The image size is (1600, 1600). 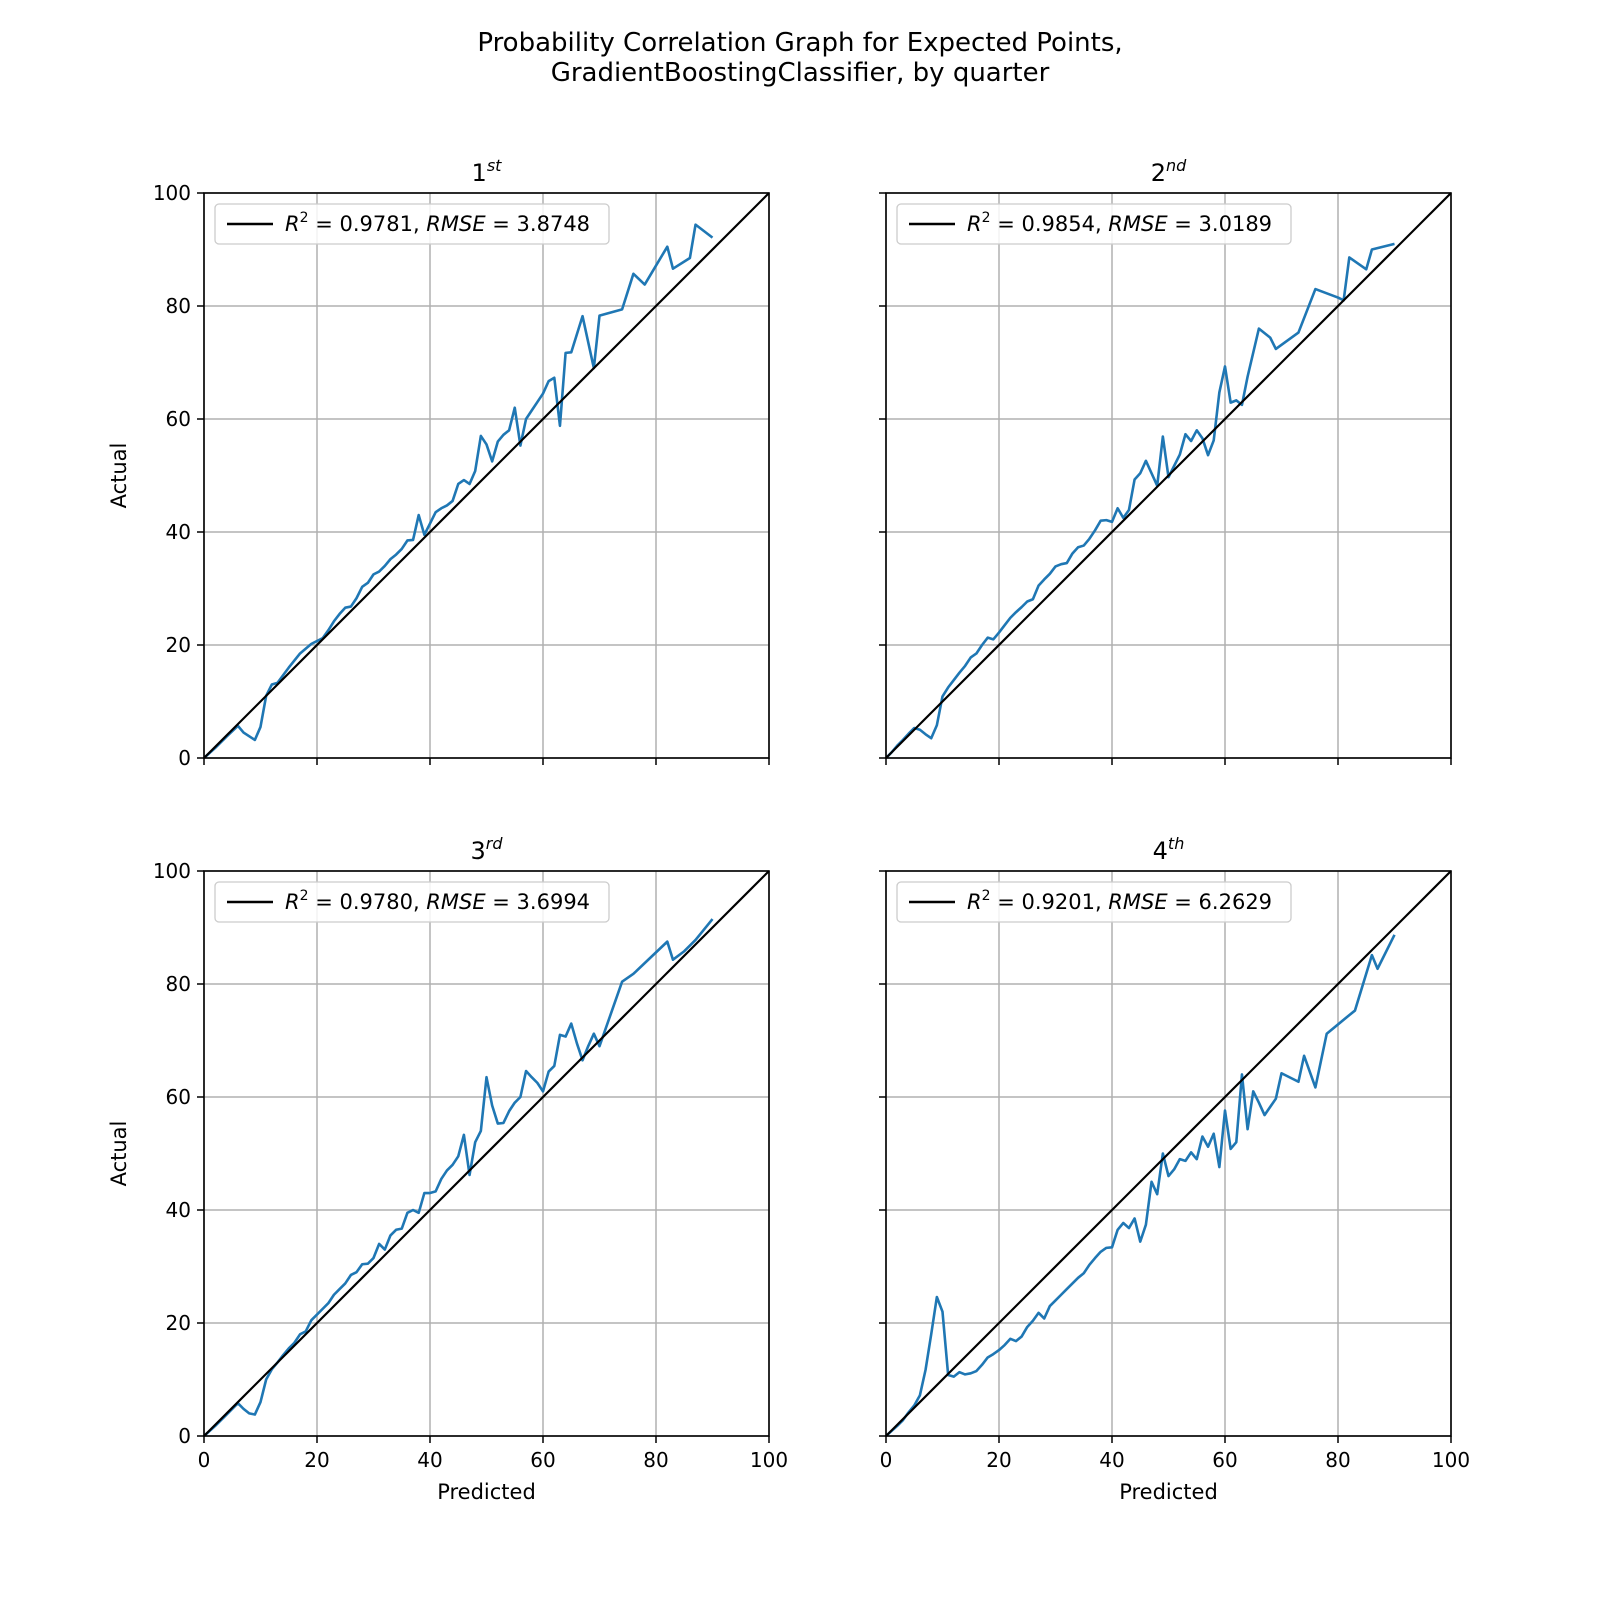 I want to click on subplot-title: 3rd, so click(x=486, y=849).